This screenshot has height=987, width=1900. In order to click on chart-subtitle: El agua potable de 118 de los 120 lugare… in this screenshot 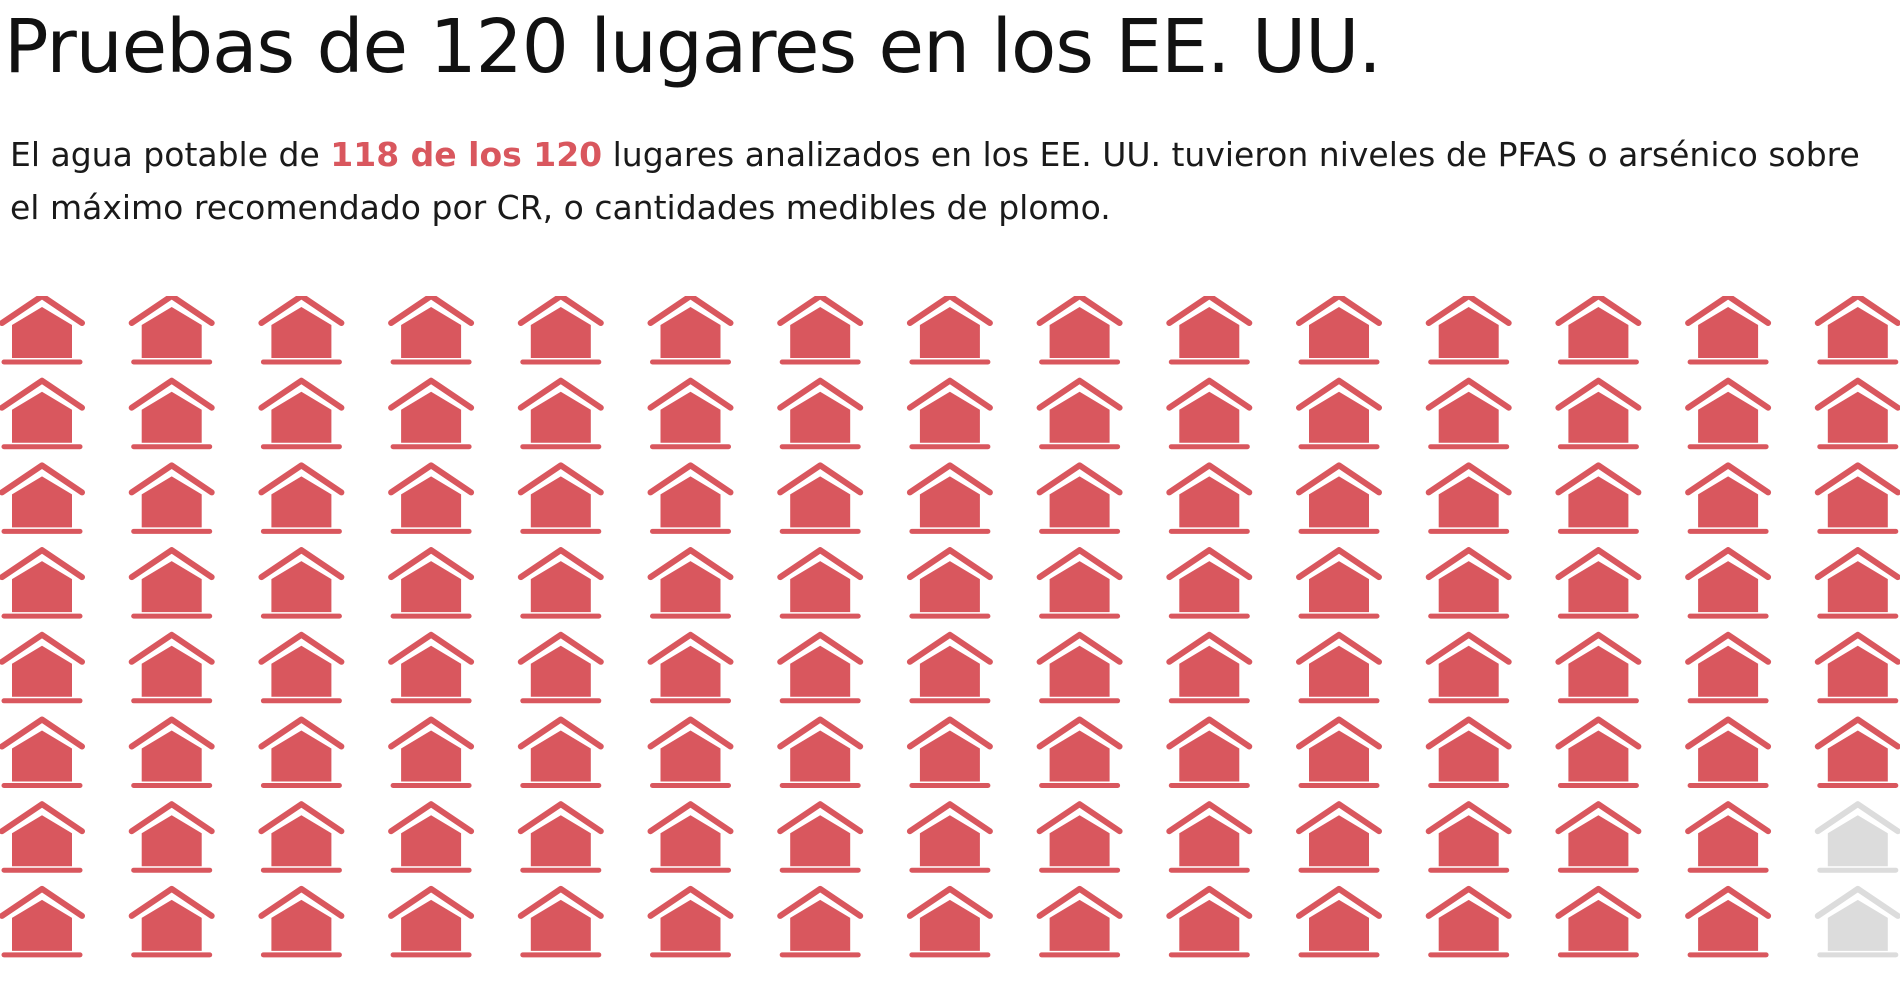, I will do `click(950, 181)`.